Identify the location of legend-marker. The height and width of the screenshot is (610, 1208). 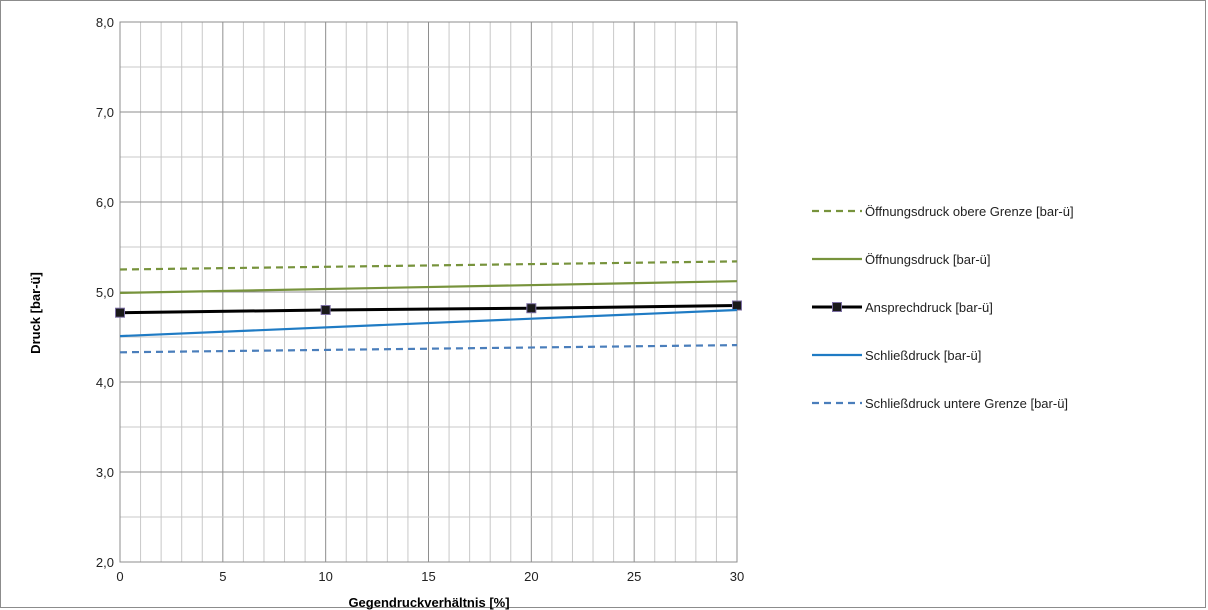
(837, 307).